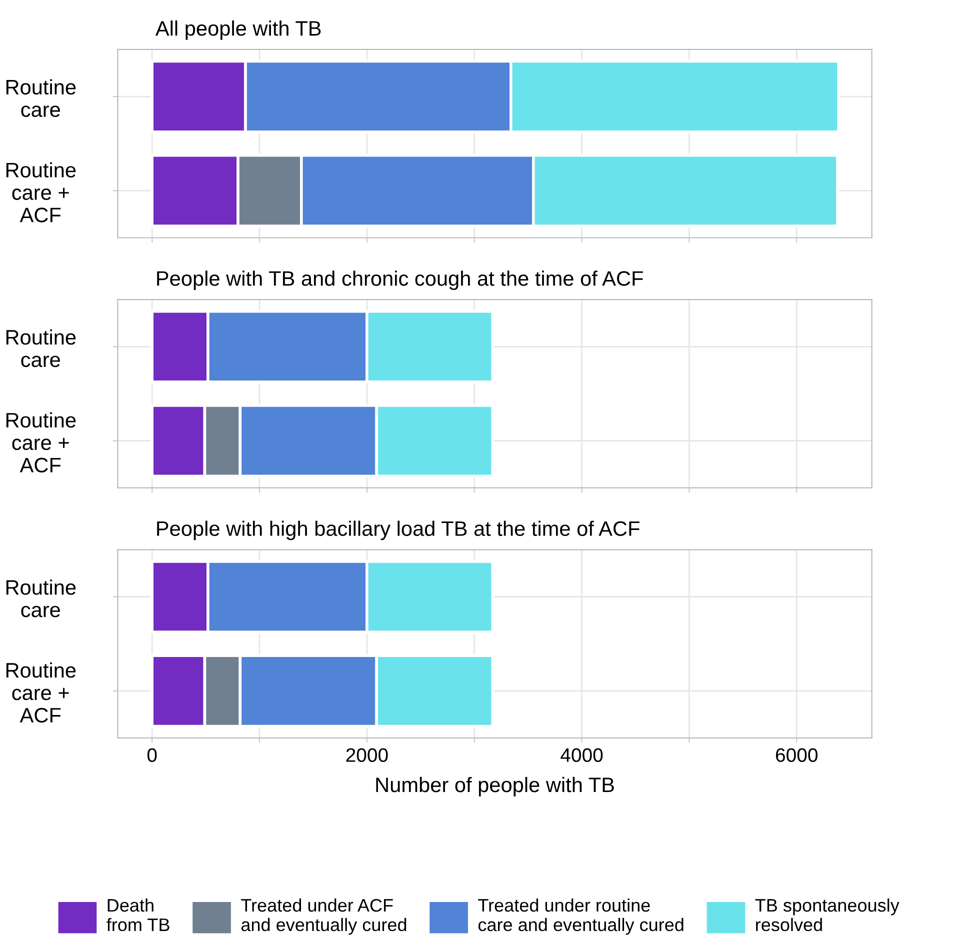 Image resolution: width=957 pixels, height=951 pixels. I want to click on legend-label: TB spontaneously resolved, so click(827, 915).